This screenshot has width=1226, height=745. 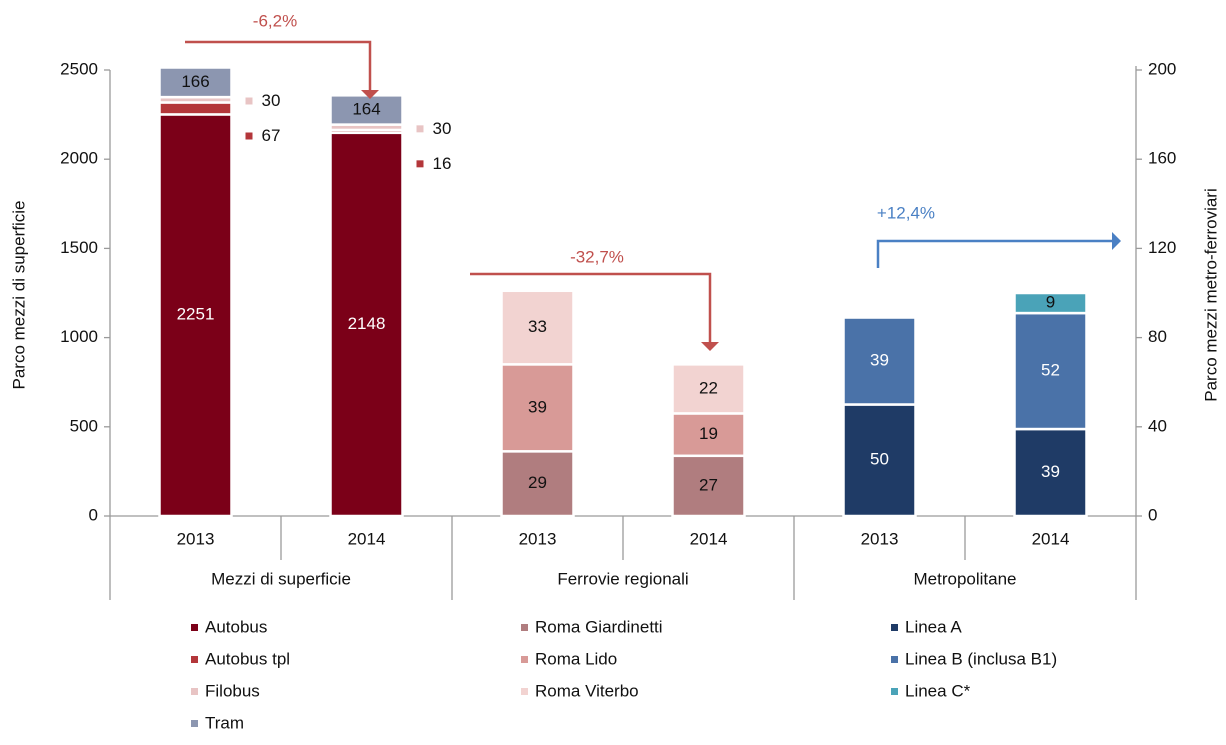 What do you see at coordinates (708, 433) in the screenshot?
I see `data-label: 19` at bounding box center [708, 433].